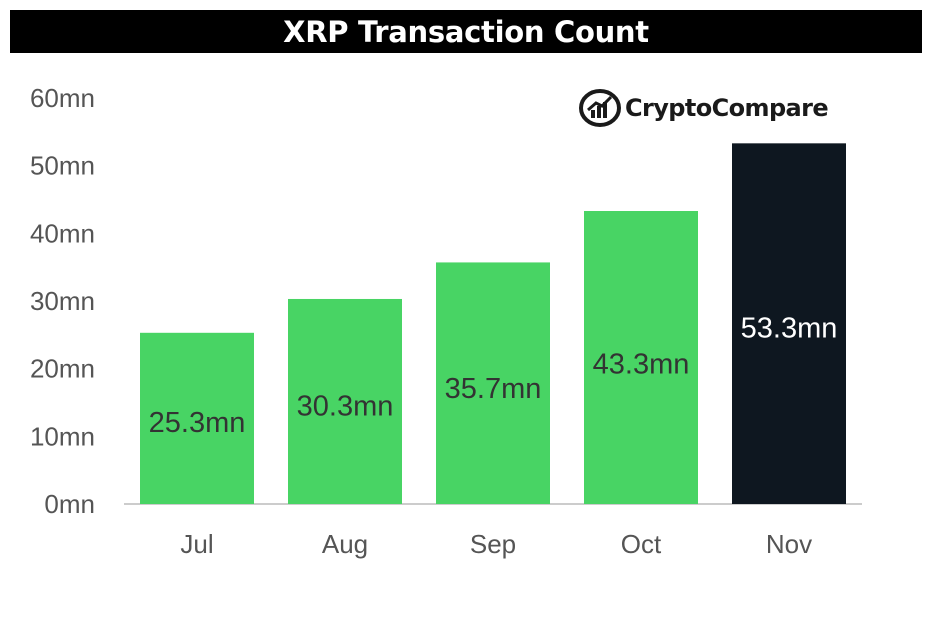 The height and width of the screenshot is (625, 934). I want to click on x-tick-label: Nov, so click(789, 544).